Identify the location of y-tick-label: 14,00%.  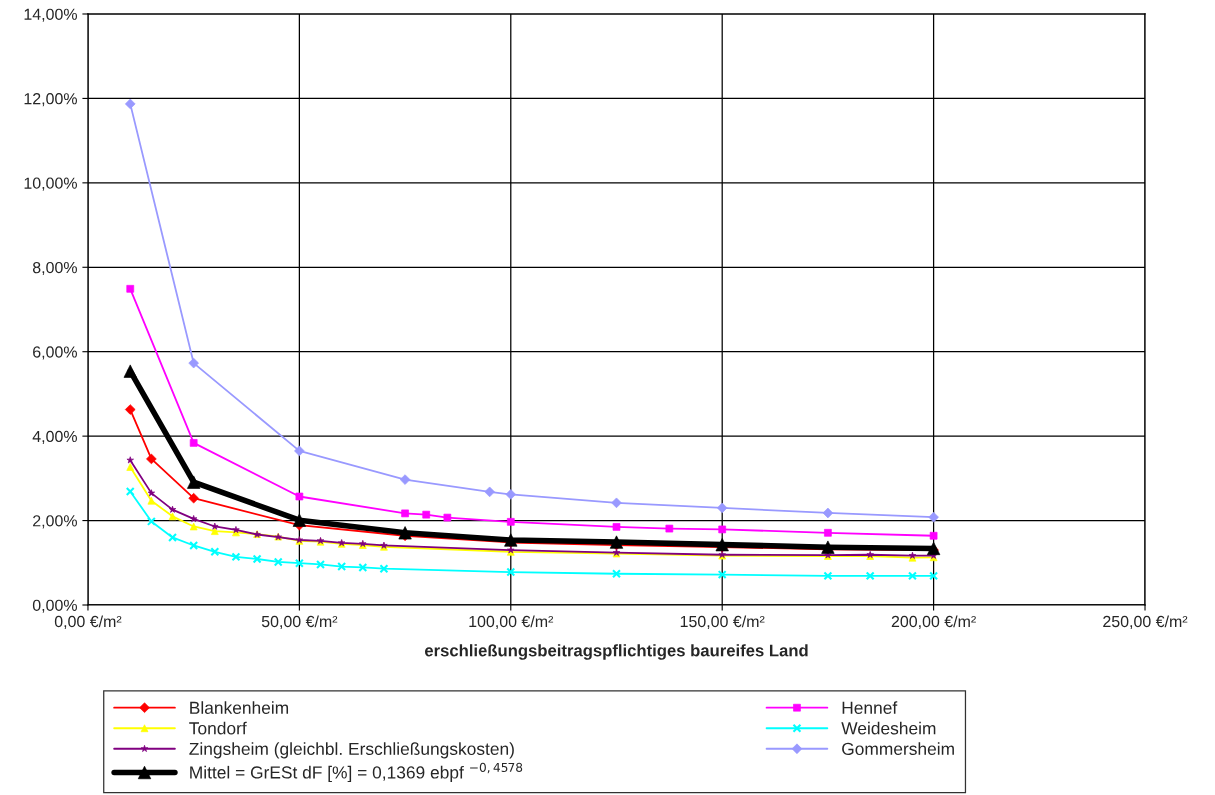
(50, 15).